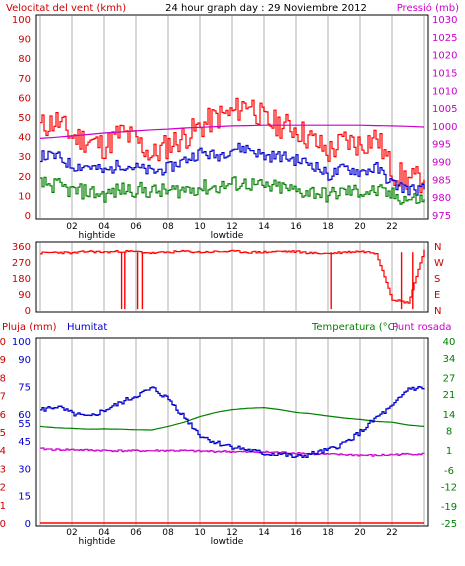 The height and width of the screenshot is (566, 465). Describe the element at coordinates (444, 127) in the screenshot. I see `pressure-tick: 1000` at that location.